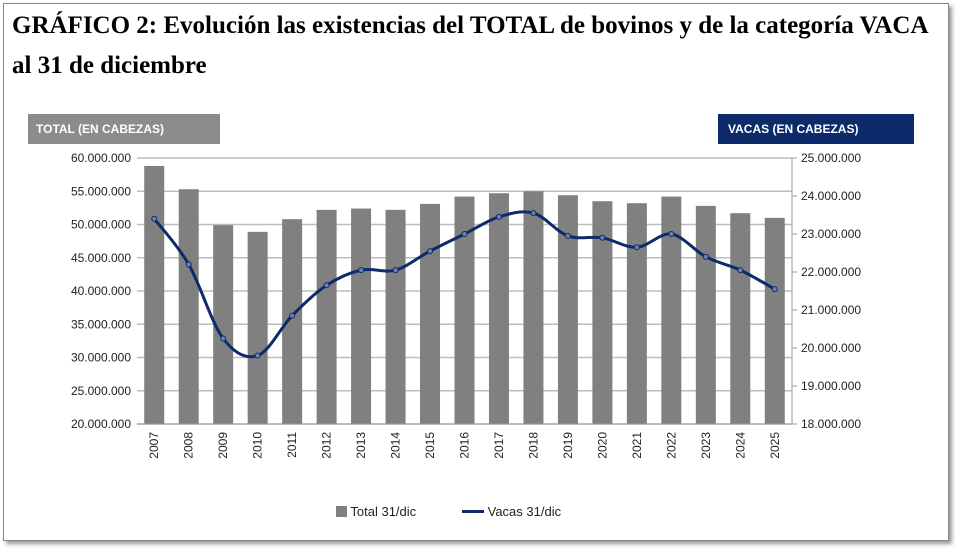  Describe the element at coordinates (636, 313) in the screenshot. I see `bar-2021` at that location.